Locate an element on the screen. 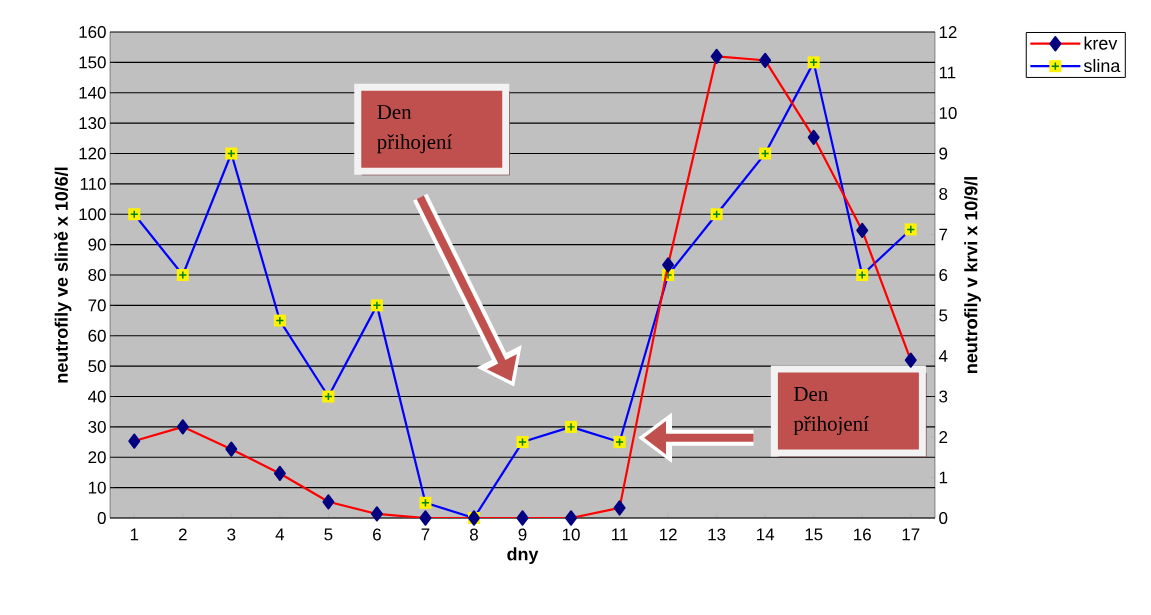  y-tick-label: 130 is located at coordinates (92, 123).